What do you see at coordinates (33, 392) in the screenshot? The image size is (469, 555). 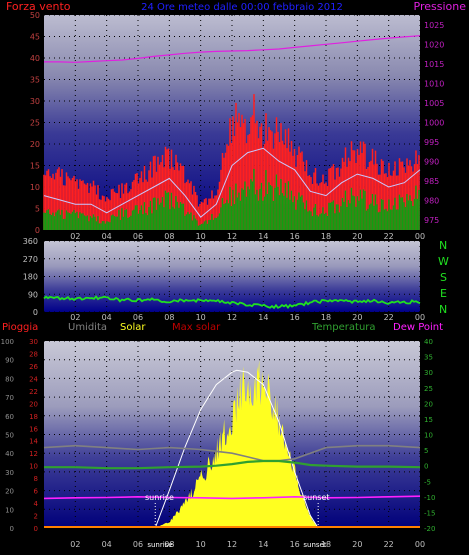 I see `y-tick-label: 22` at bounding box center [33, 392].